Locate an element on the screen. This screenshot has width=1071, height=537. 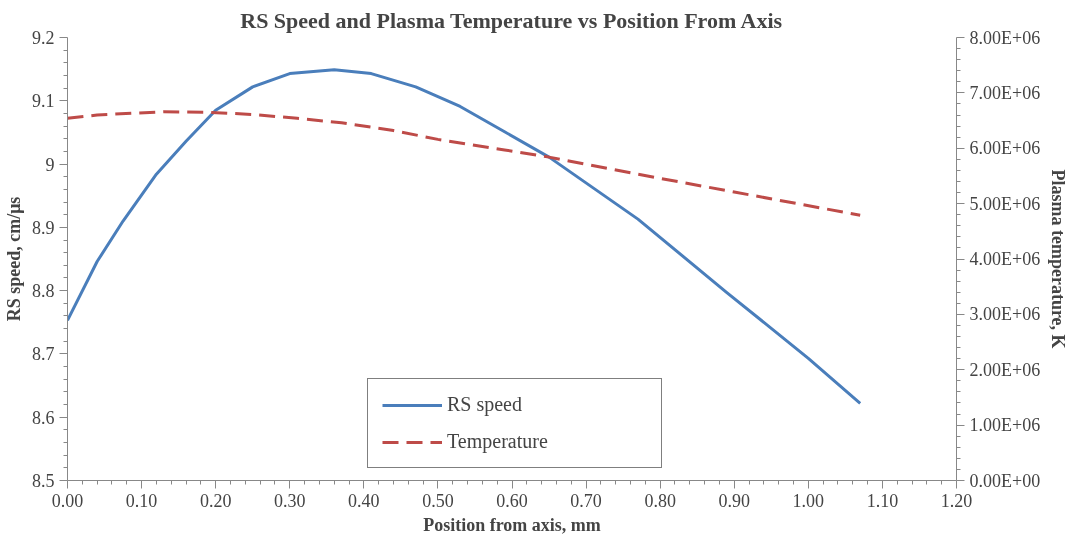
y2-tick-label: 4.00E+06 is located at coordinates (1005, 259).